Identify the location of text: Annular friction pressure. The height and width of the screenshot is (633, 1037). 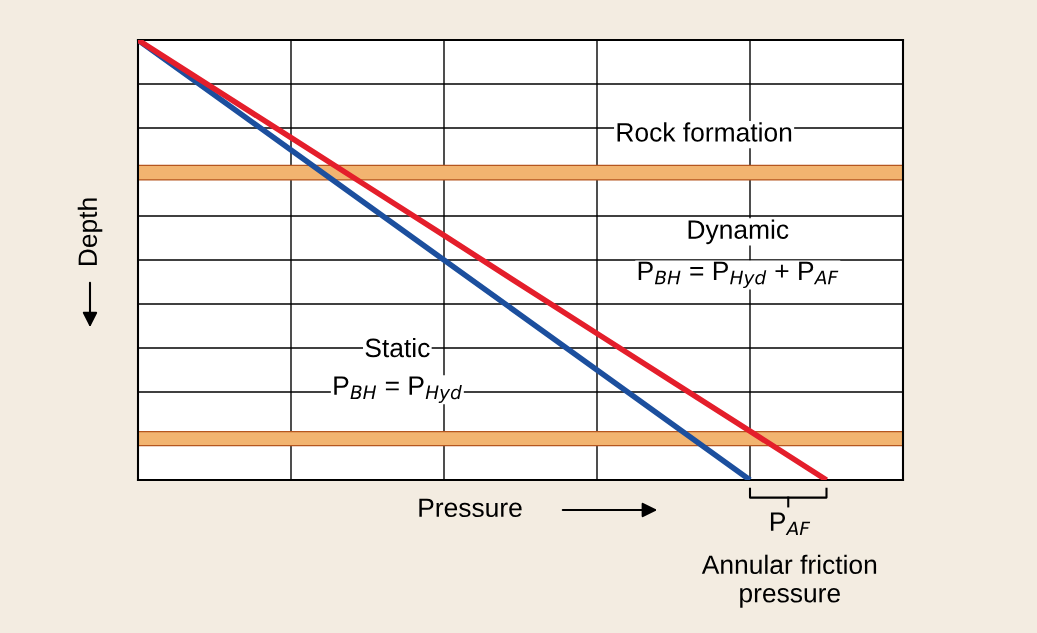
(789, 581).